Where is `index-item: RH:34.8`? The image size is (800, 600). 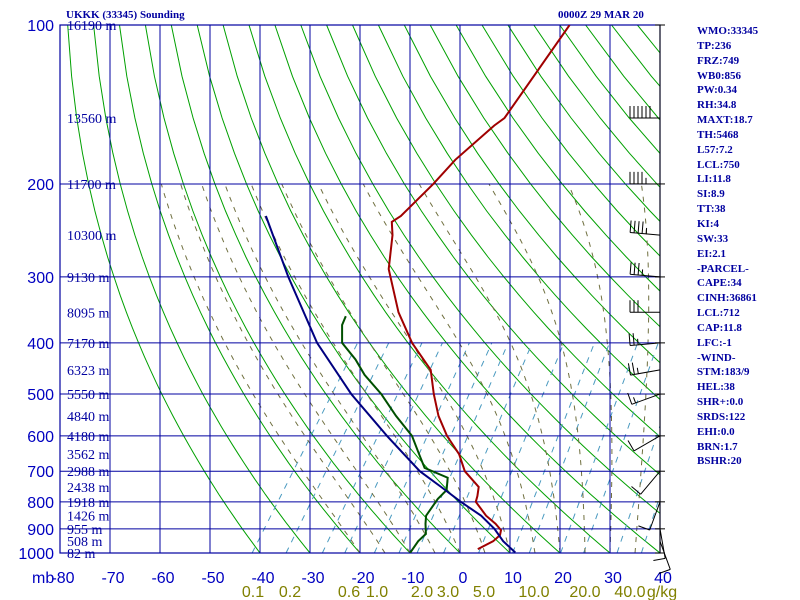 index-item: RH:34.8 is located at coordinates (717, 105).